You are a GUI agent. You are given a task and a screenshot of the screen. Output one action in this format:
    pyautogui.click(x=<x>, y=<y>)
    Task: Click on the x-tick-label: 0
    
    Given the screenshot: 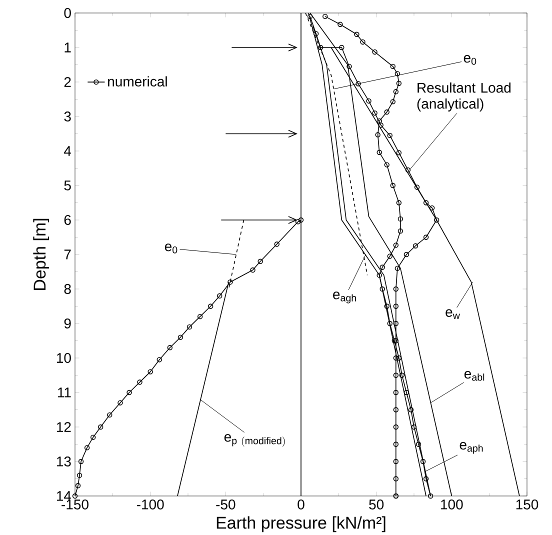 What is the action you would take?
    pyautogui.click(x=301, y=505)
    